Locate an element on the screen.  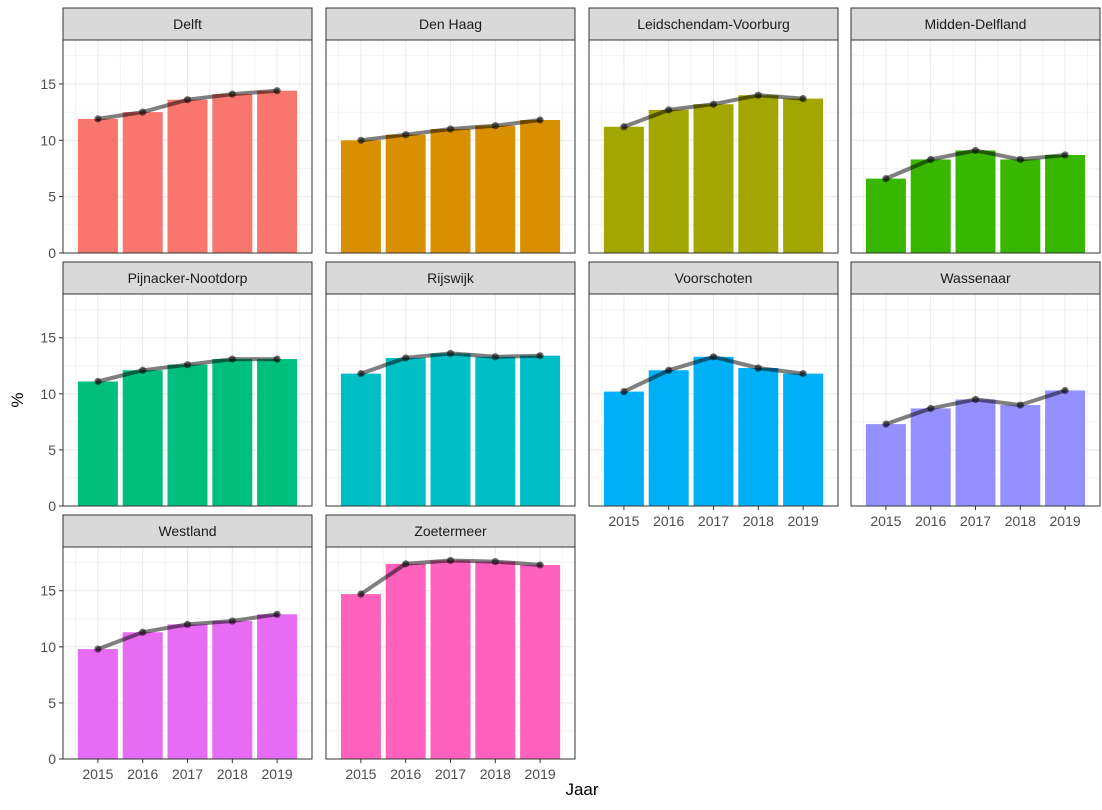
bar-voorschoten-2017 is located at coordinates (713, 431).